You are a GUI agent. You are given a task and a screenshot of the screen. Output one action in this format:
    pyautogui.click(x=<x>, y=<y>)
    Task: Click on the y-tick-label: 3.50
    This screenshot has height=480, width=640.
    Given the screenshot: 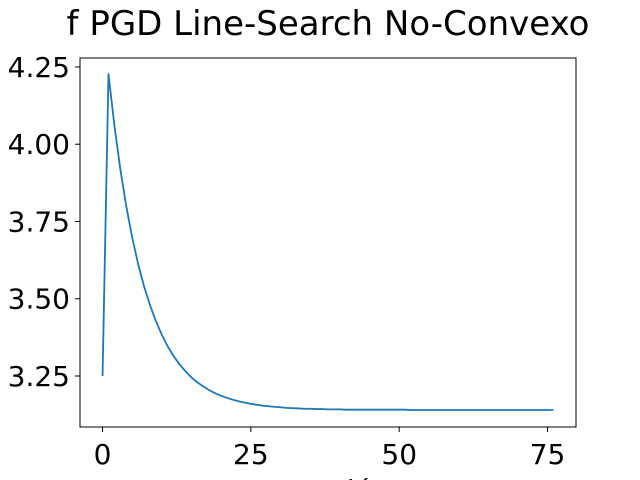 What is the action you would take?
    pyautogui.click(x=39, y=299)
    